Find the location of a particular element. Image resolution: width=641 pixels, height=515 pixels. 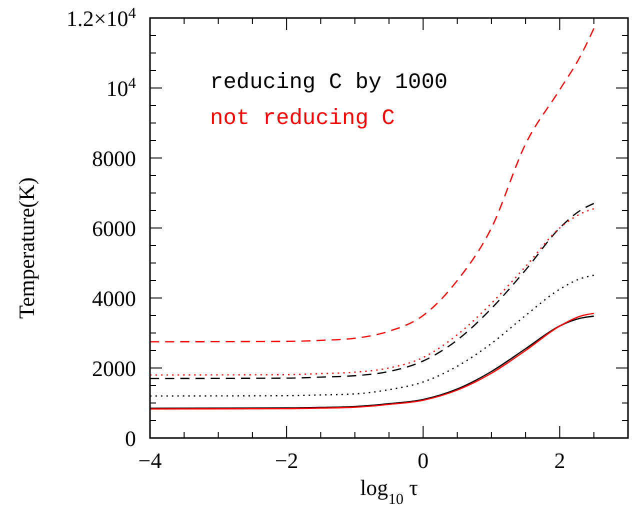

x-tick-label: 0 is located at coordinates (423, 460).